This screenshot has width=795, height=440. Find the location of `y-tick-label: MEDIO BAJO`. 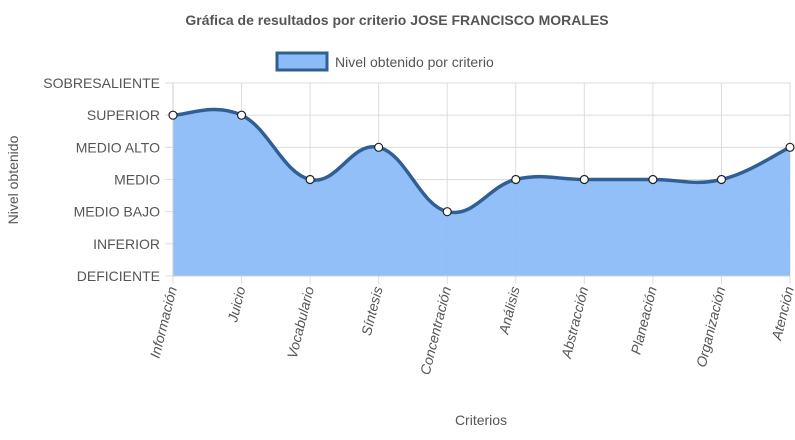

y-tick-label: MEDIO BAJO is located at coordinates (117, 212).